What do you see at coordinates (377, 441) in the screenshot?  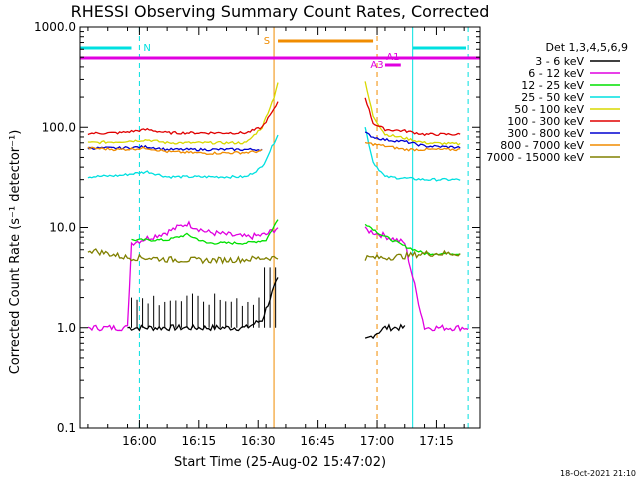 I see `x-tick-label: 17:00` at bounding box center [377, 441].